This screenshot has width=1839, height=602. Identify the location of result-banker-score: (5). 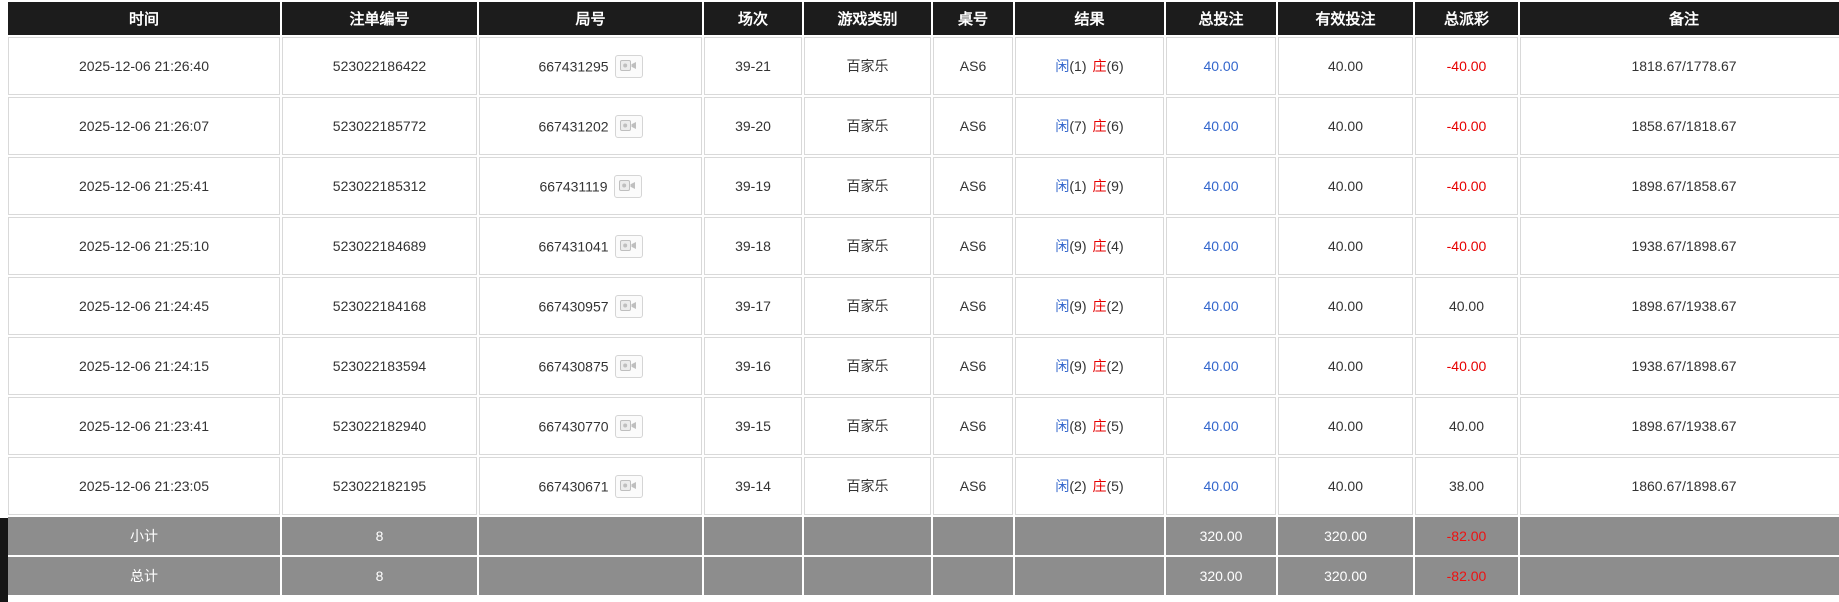
(1115, 426).